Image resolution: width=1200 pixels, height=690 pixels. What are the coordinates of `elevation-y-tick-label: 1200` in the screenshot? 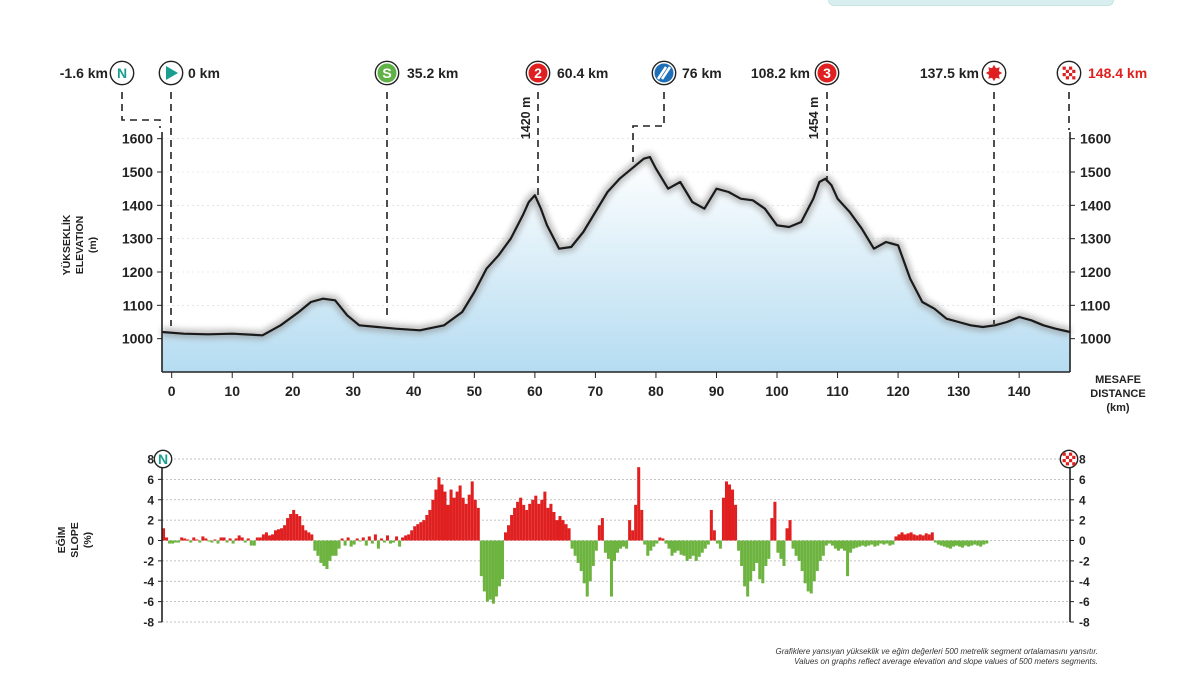 It's located at (1095, 272).